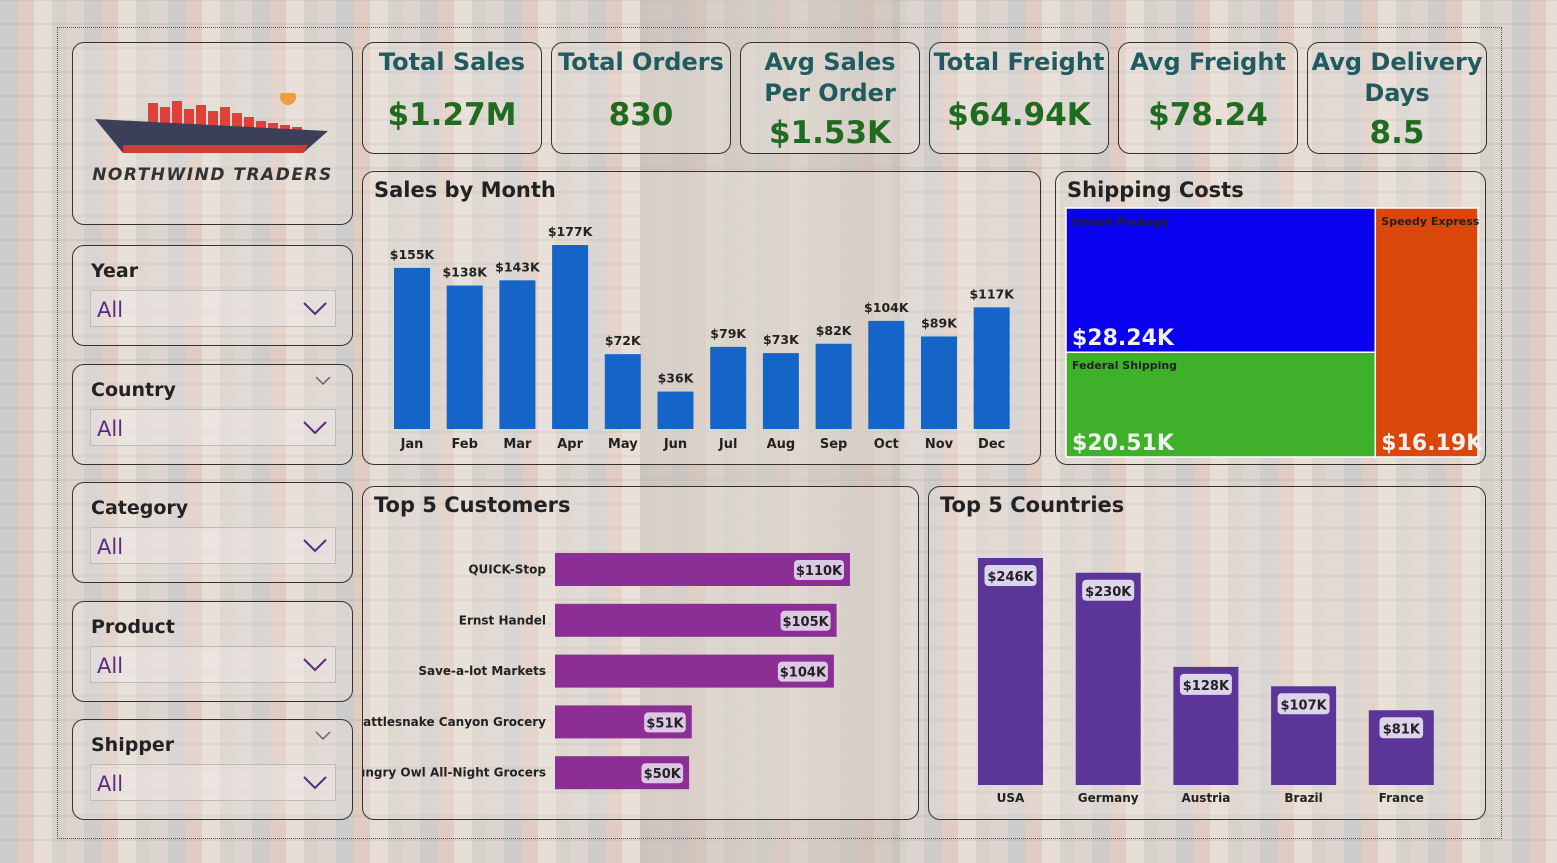  Describe the element at coordinates (1397, 93) in the screenshot. I see `kpi-label-line-2: Days` at that location.